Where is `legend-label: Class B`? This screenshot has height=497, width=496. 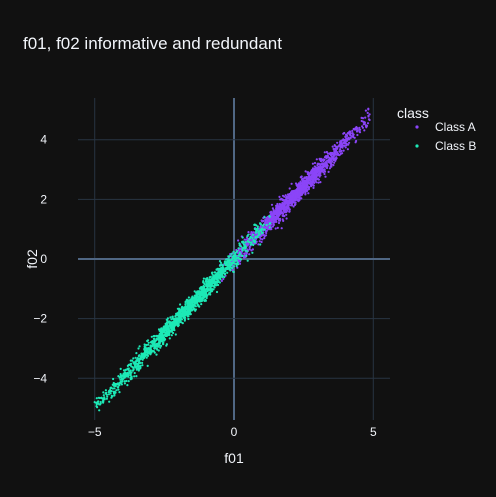 legend-label: Class B is located at coordinates (455, 146).